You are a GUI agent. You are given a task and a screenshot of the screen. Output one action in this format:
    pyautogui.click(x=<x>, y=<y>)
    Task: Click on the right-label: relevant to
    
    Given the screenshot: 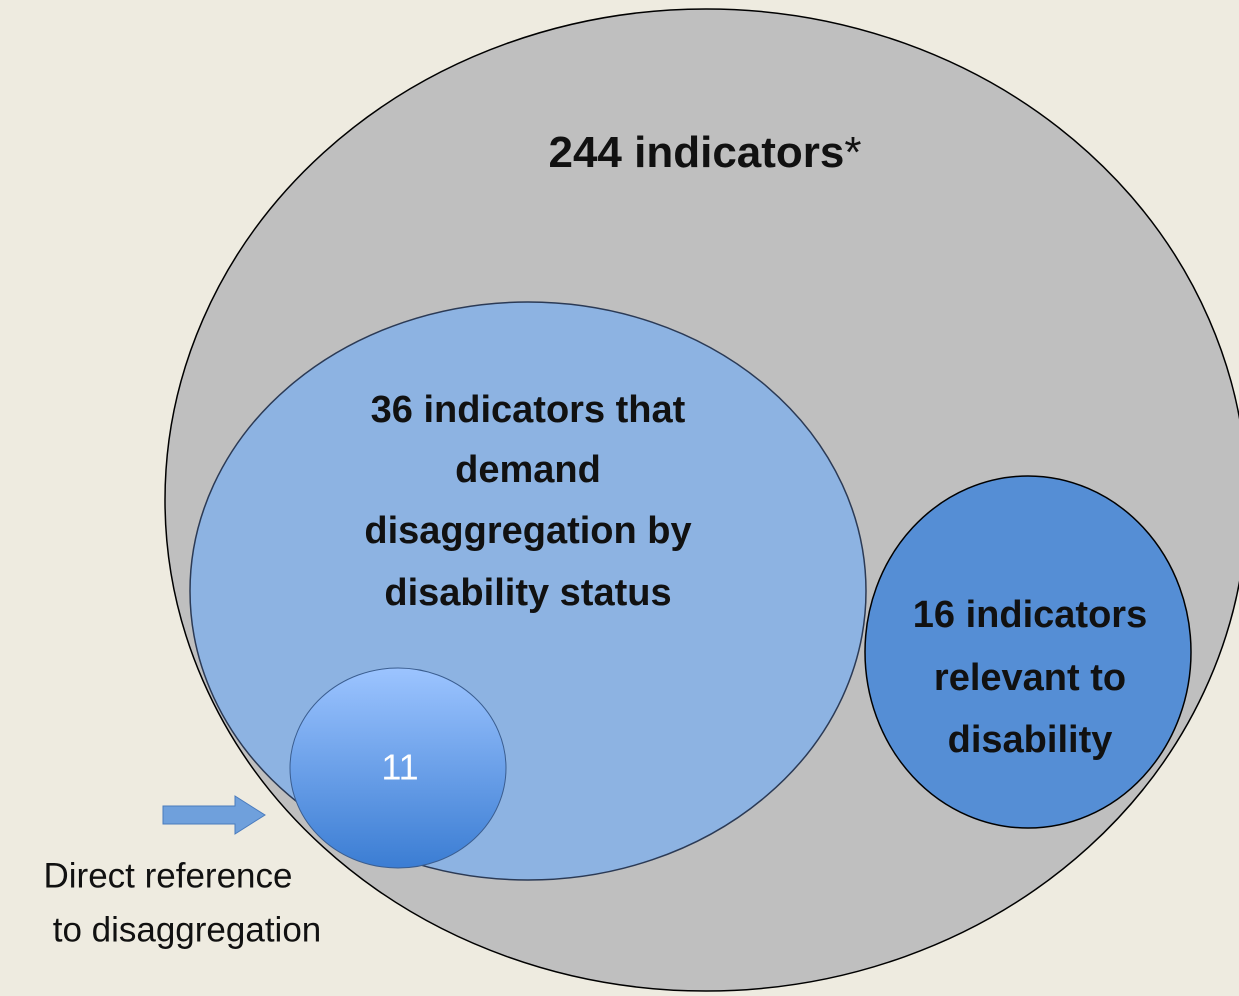 What is the action you would take?
    pyautogui.click(x=1030, y=678)
    